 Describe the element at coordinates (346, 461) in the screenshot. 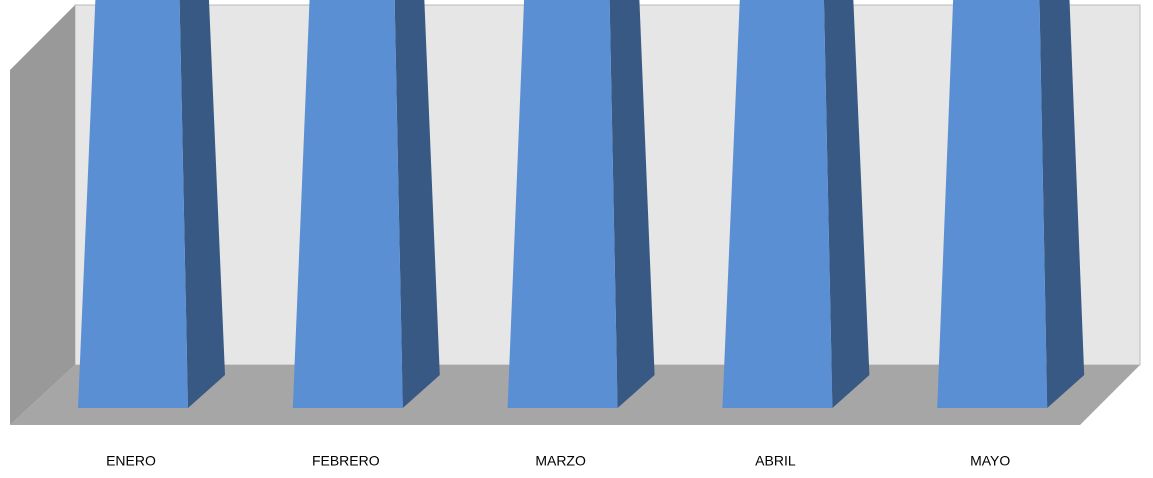

I see `x-tick-label: FEBRERO` at that location.